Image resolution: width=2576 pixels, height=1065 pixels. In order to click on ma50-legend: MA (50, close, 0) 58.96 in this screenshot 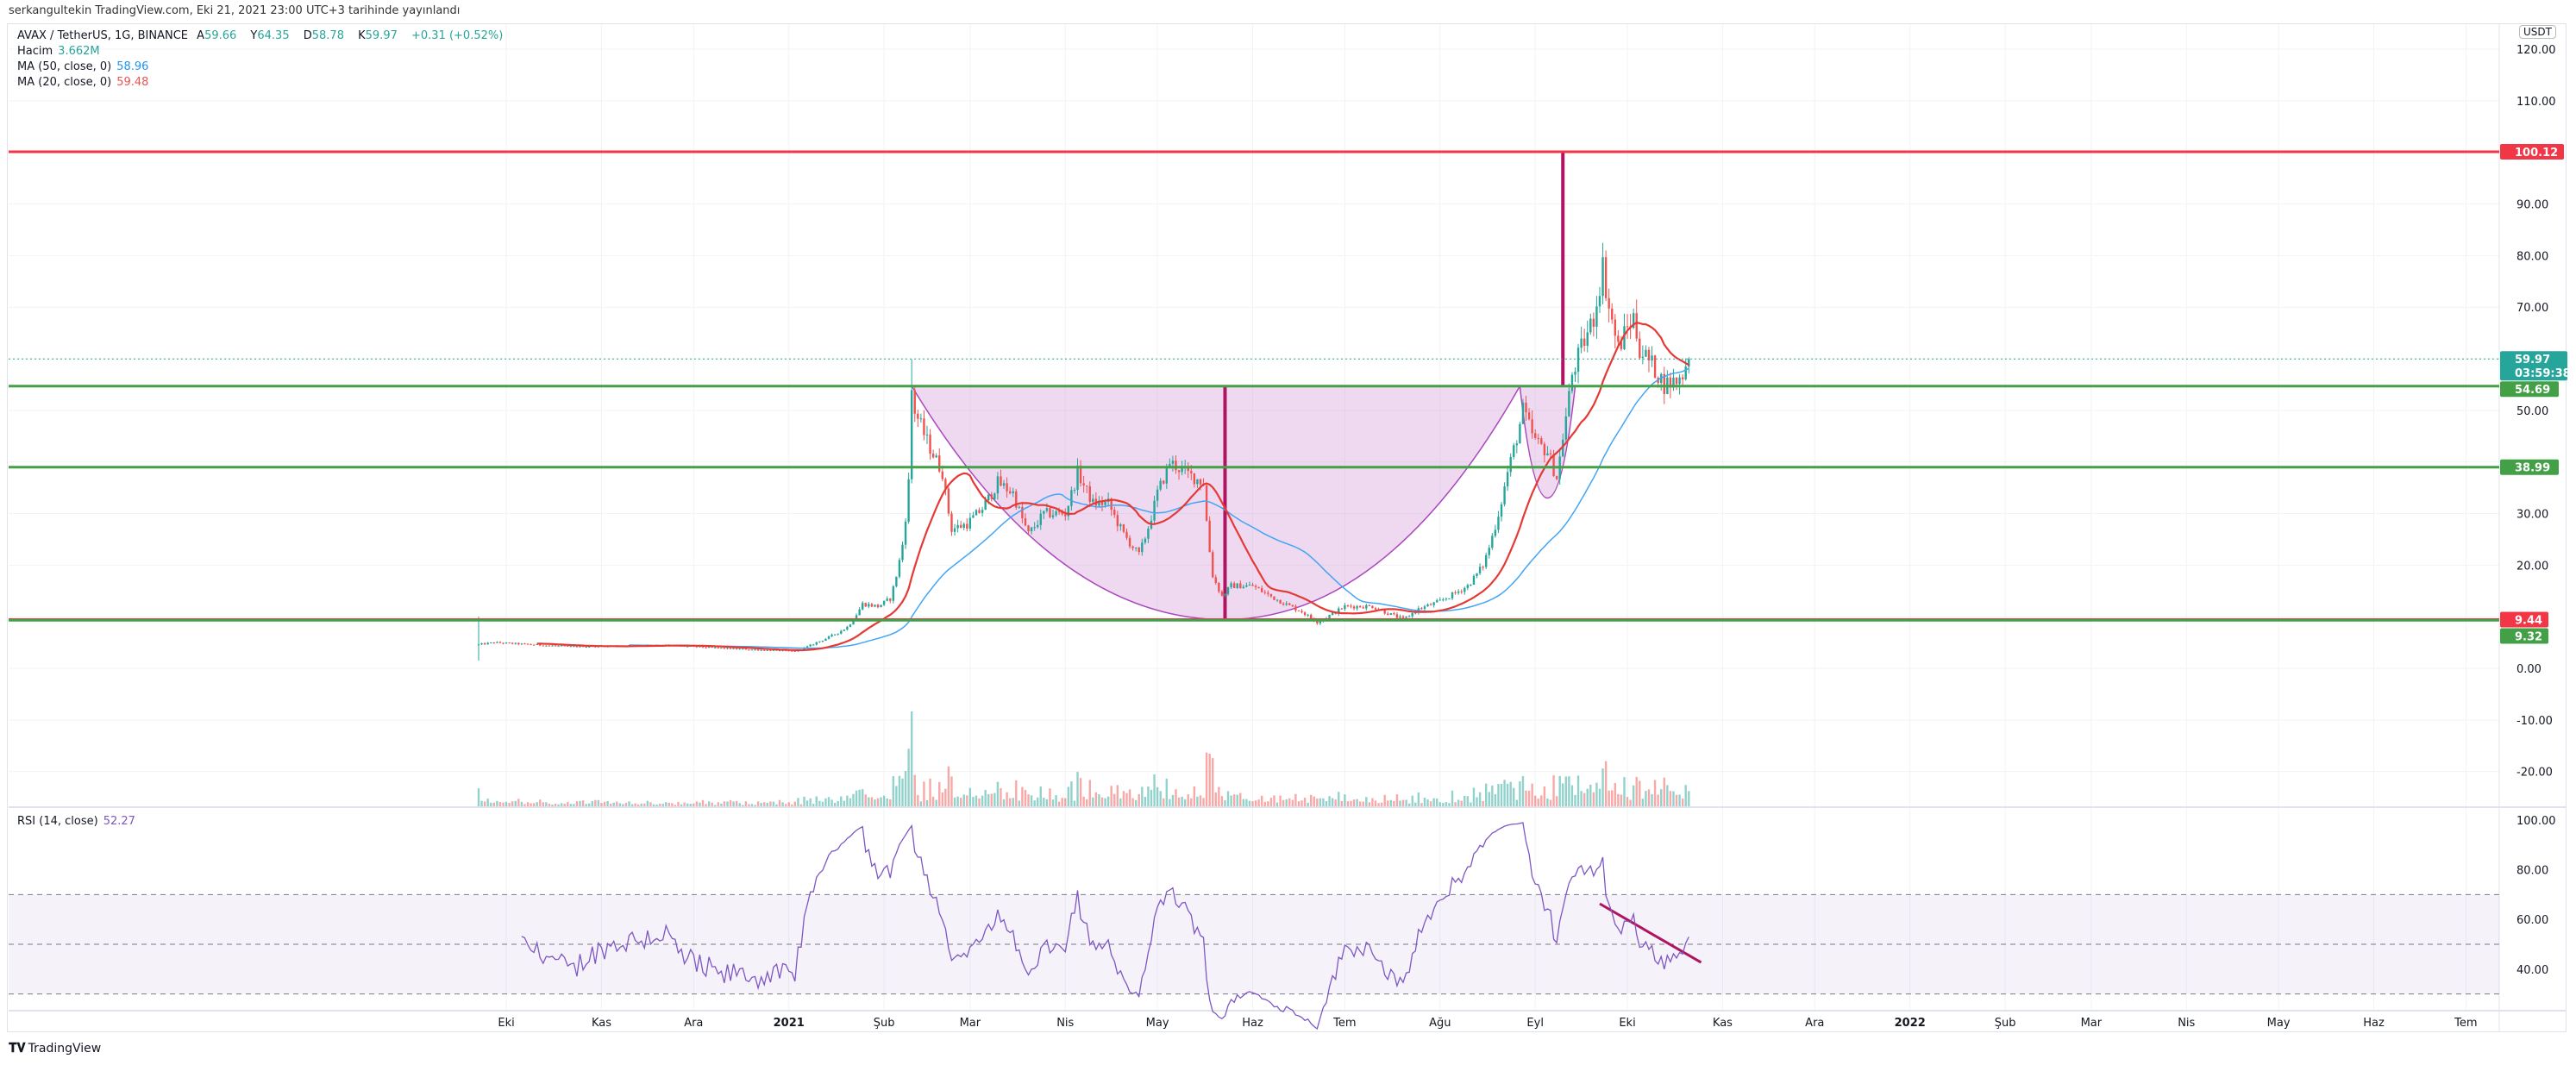, I will do `click(85, 67)`.